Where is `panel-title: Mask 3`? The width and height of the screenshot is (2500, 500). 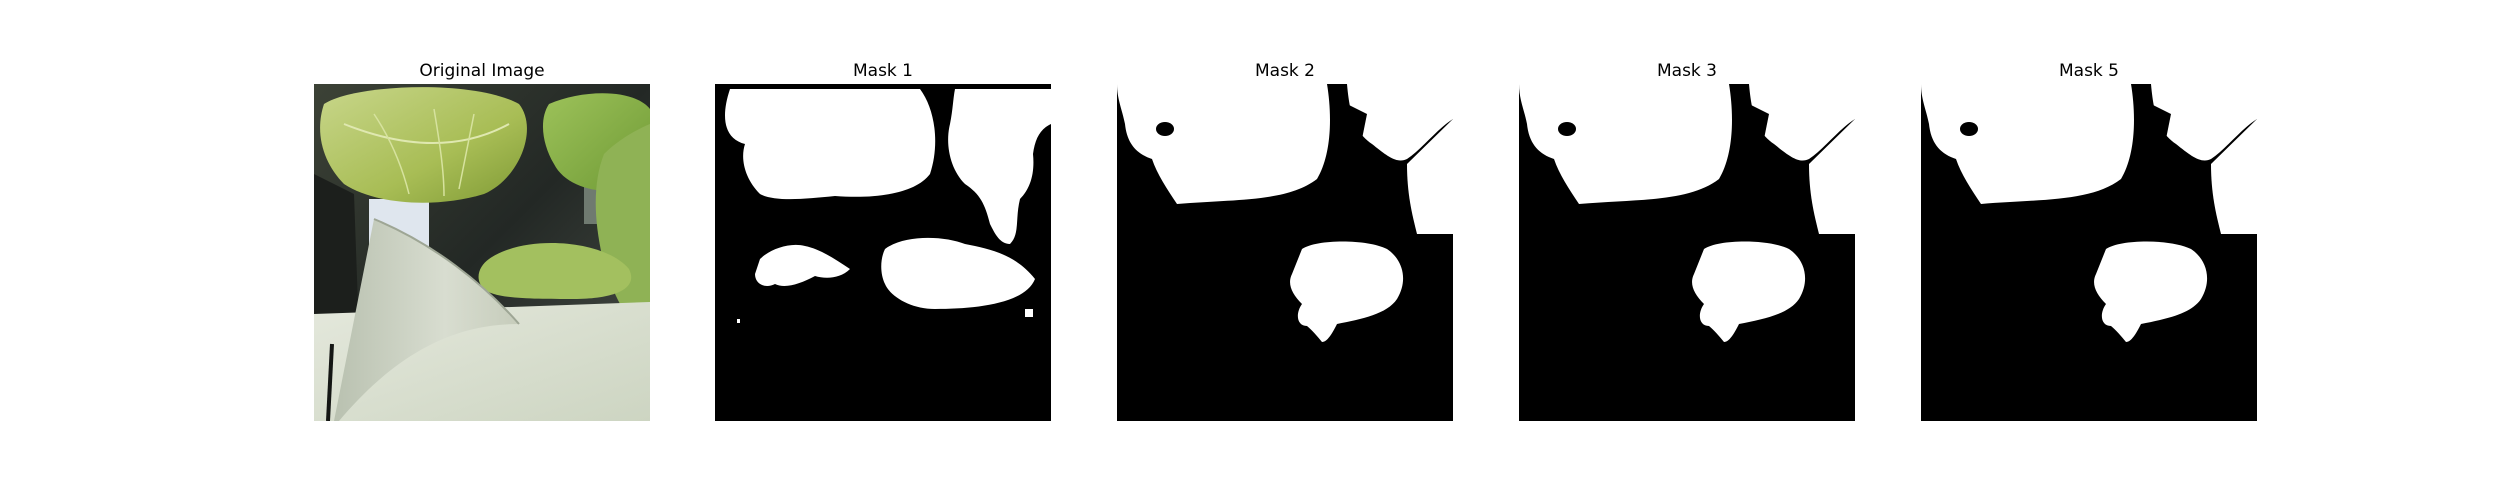 panel-title: Mask 3 is located at coordinates (1686, 71).